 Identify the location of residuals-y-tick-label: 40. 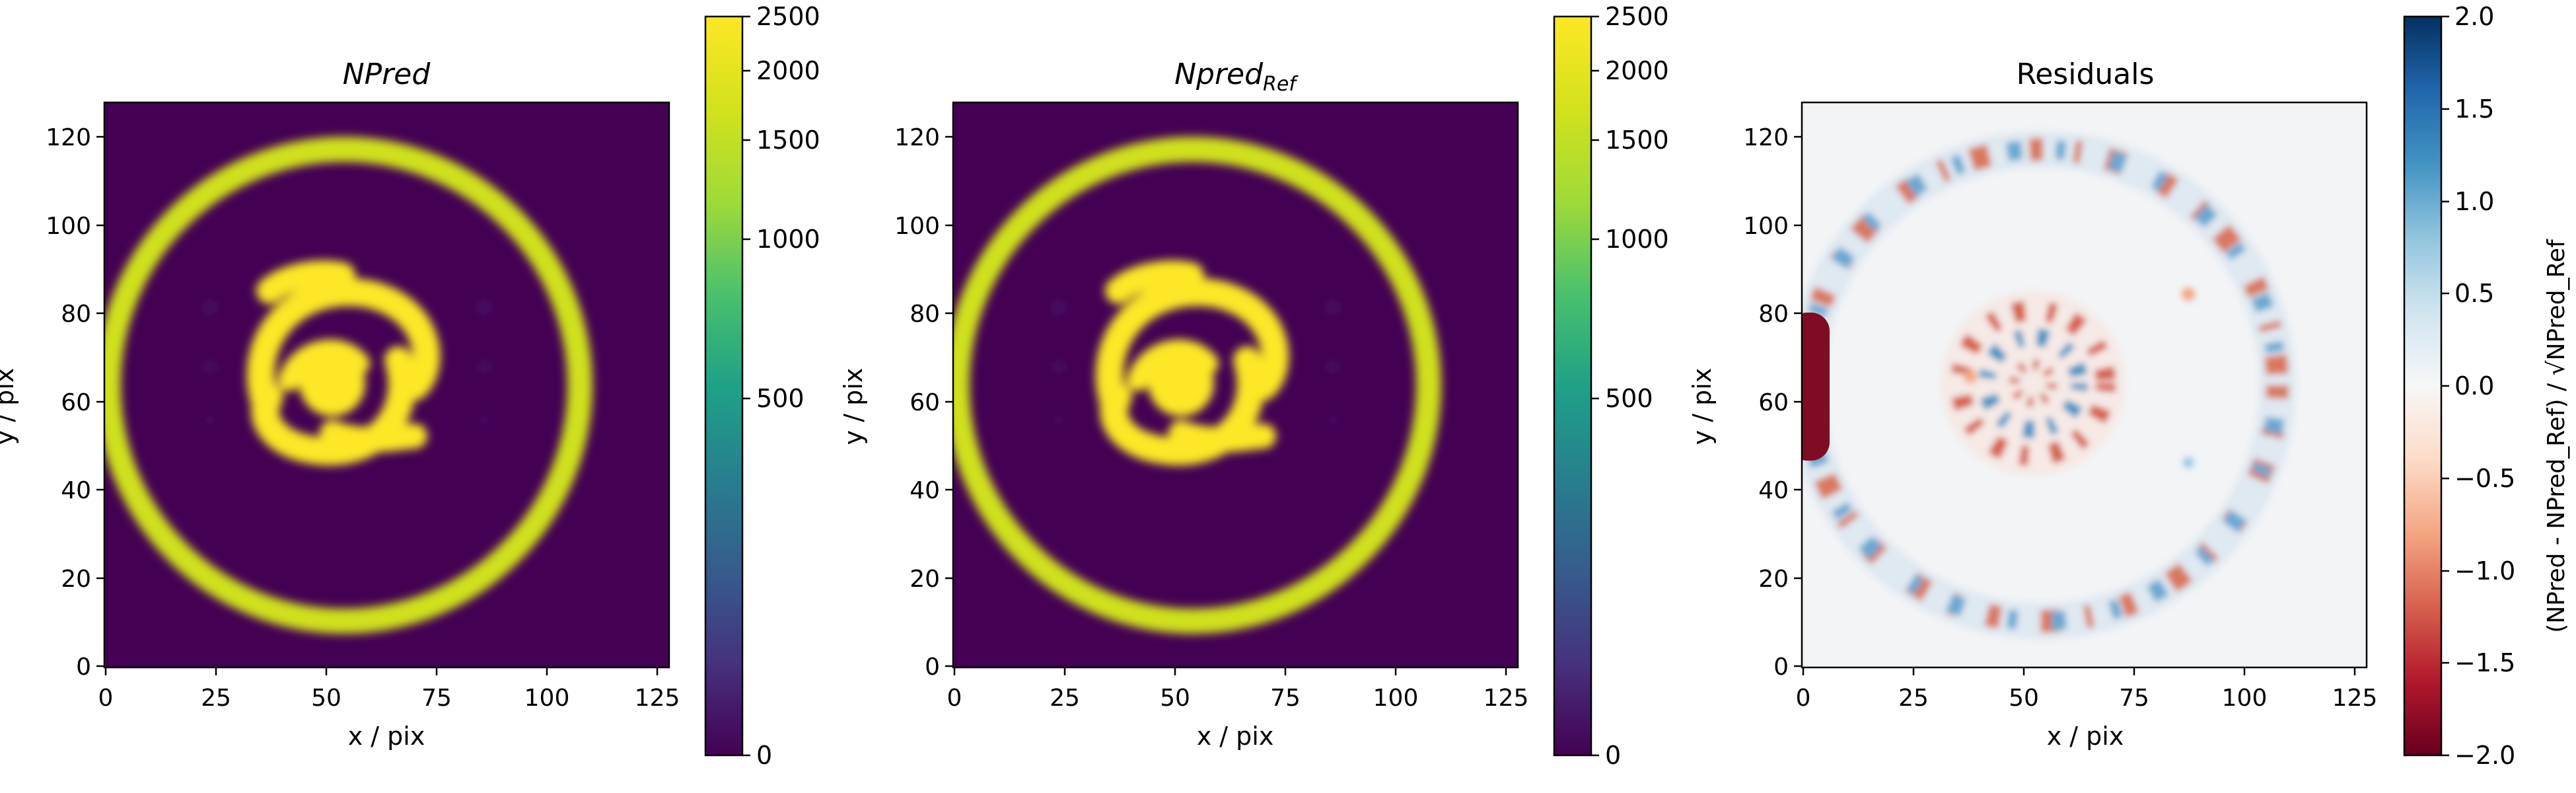
(1774, 491).